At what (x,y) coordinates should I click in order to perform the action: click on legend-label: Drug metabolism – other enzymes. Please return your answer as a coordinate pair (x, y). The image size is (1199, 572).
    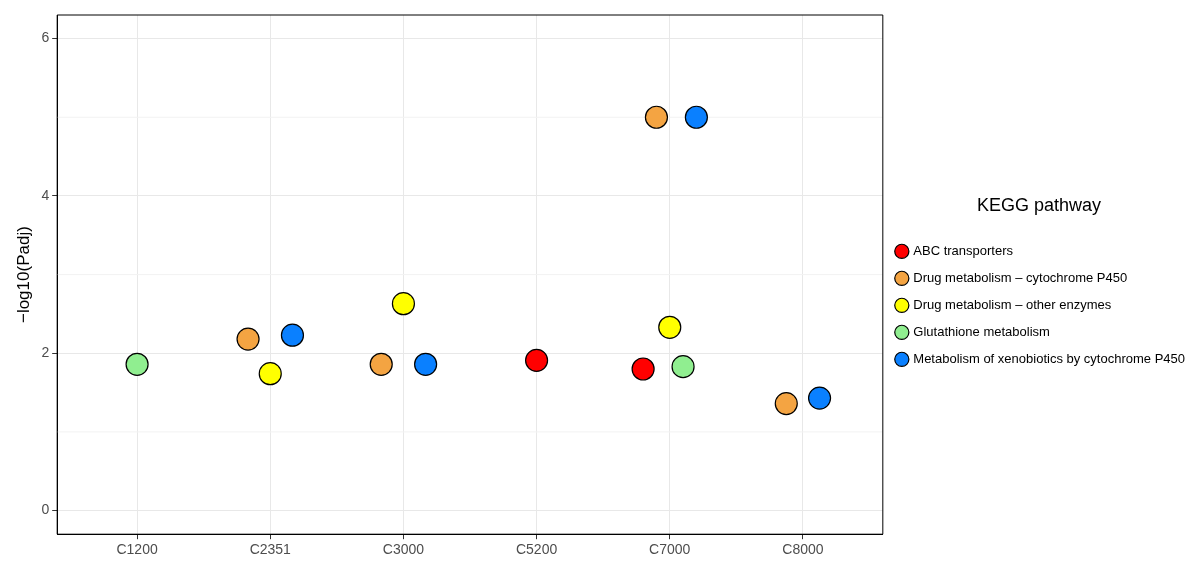
    Looking at the image, I should click on (1012, 304).